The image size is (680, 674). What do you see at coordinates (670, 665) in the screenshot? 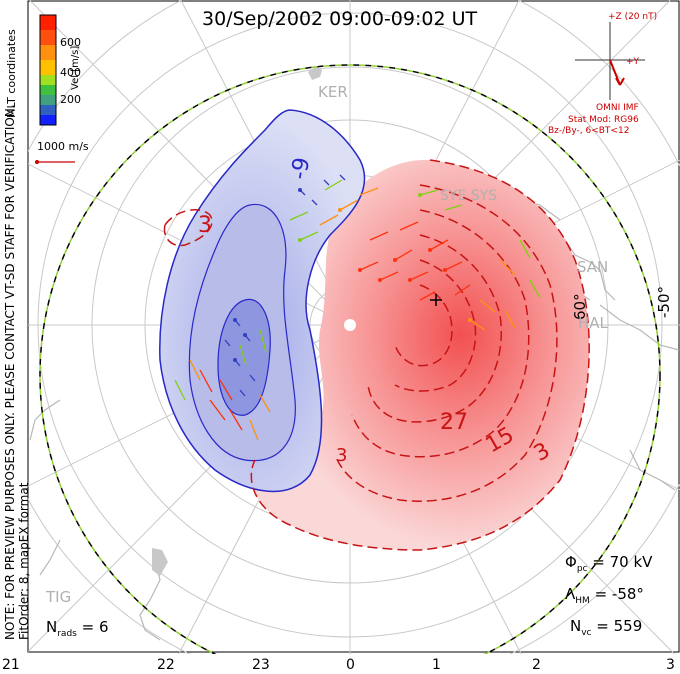
I see `mlt-tick-3: 3` at bounding box center [670, 665].